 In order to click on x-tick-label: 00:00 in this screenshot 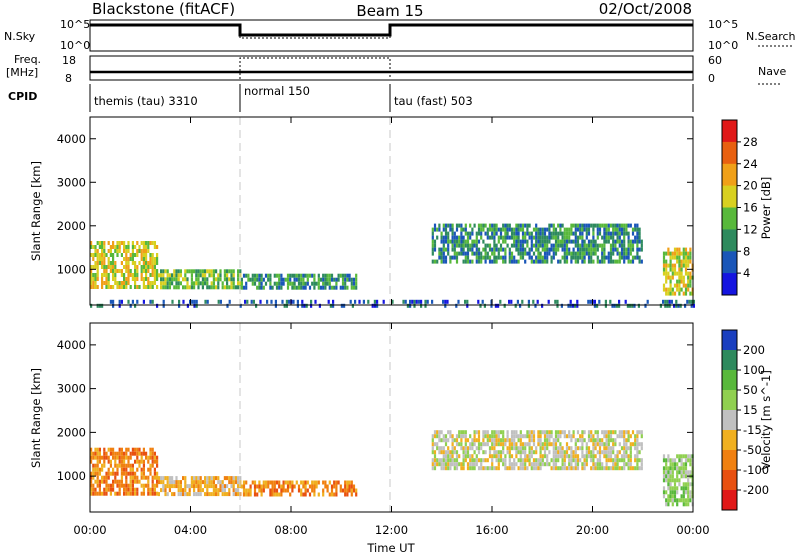, I will do `click(89, 530)`.